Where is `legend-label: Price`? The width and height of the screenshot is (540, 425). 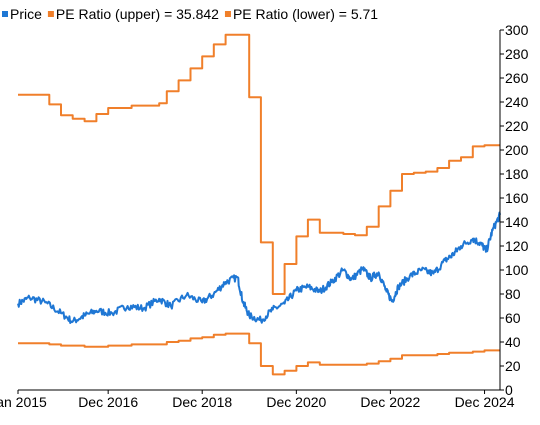 legend-label: Price is located at coordinates (26, 14).